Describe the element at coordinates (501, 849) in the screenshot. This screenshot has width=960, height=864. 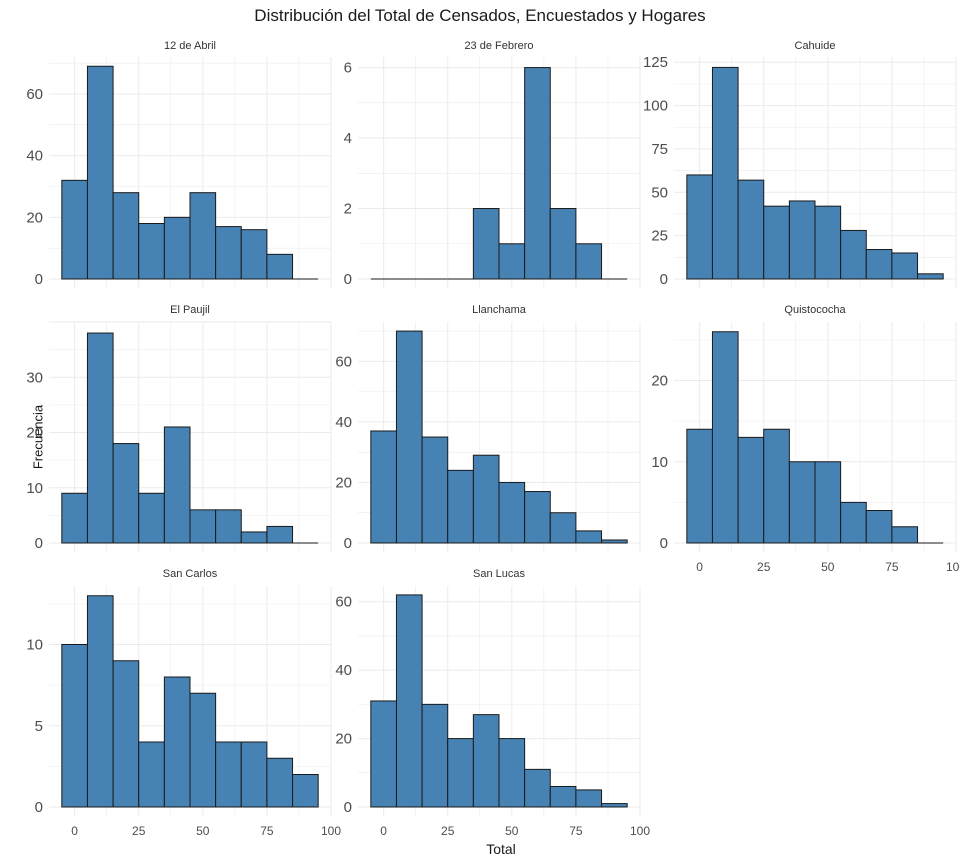
I see `x-axis-label: Total` at that location.